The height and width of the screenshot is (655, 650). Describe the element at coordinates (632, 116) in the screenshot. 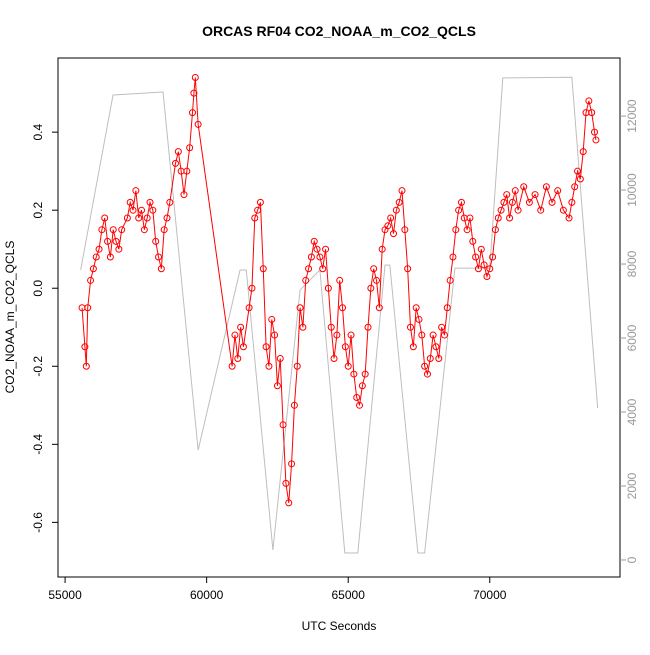

I see `y2-tick-label: 12000` at that location.